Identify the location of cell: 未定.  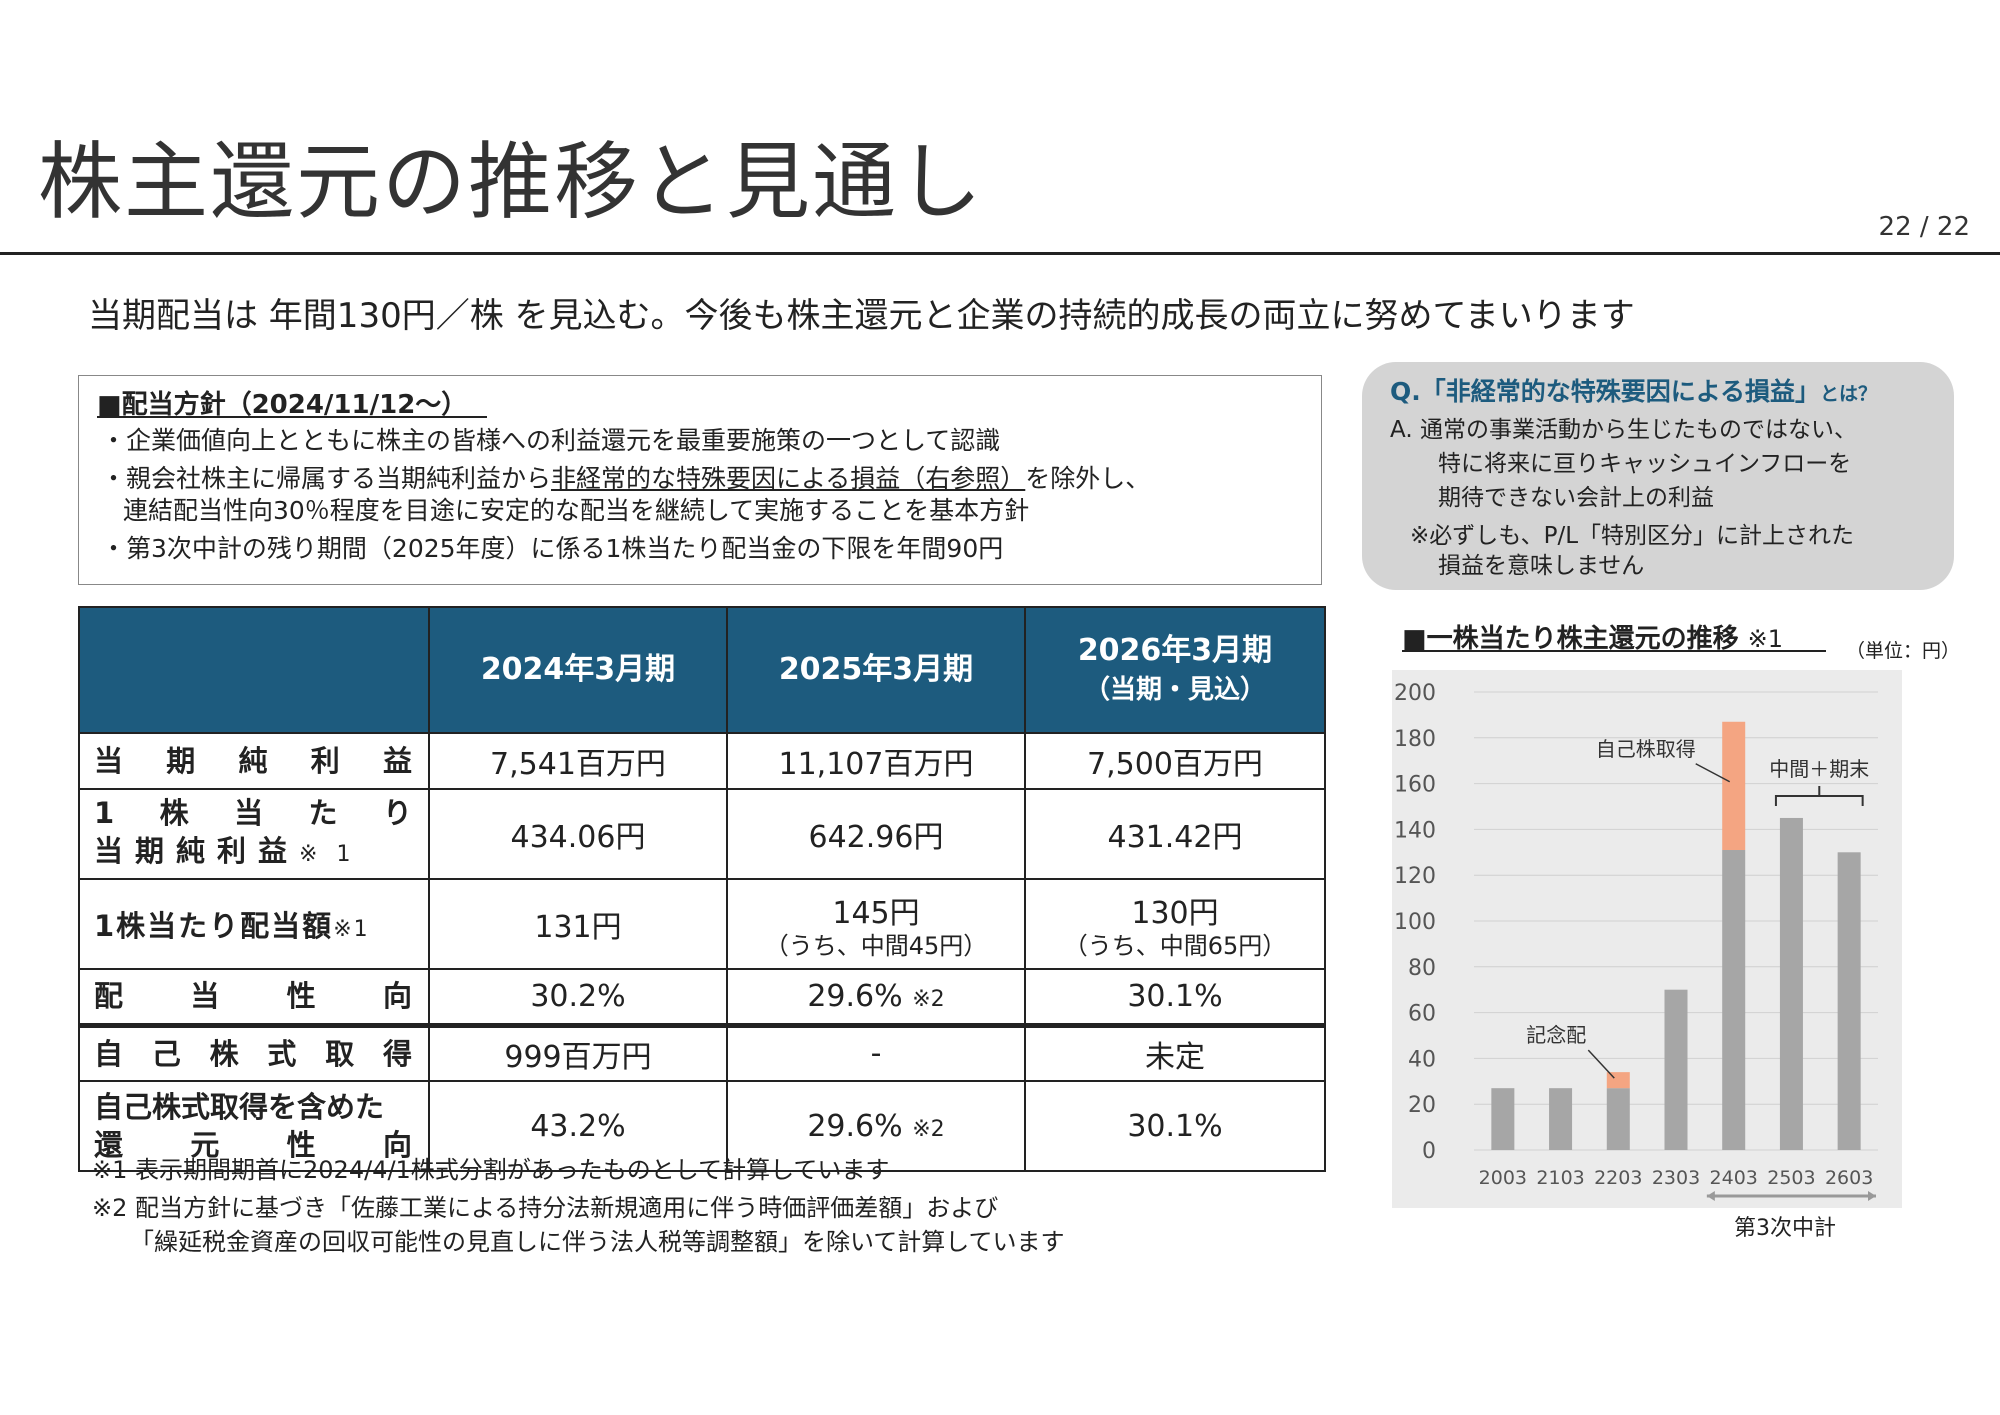
(1175, 1052).